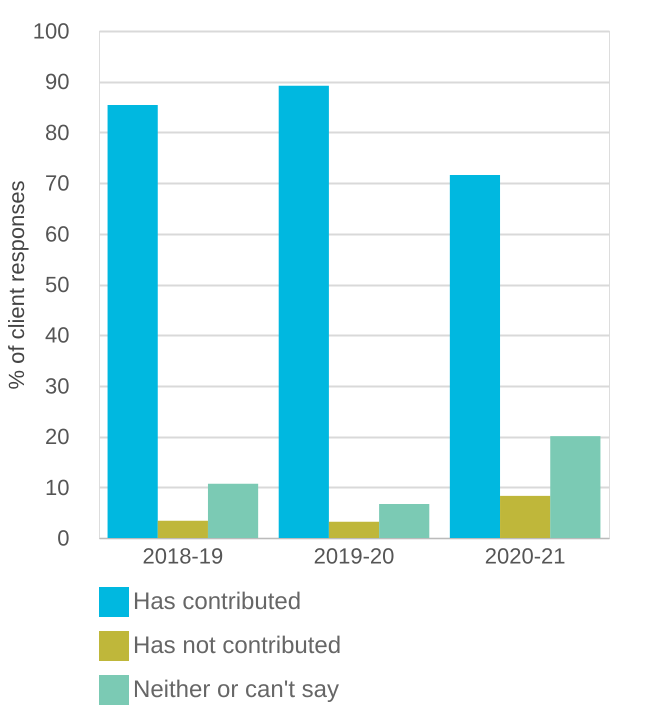  I want to click on y-tick-label: 0, so click(63, 538).